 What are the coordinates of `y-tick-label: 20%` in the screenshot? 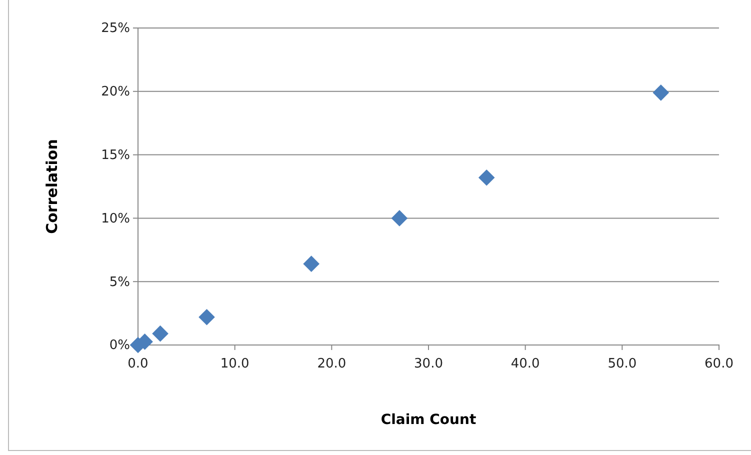 It's located at (115, 92).